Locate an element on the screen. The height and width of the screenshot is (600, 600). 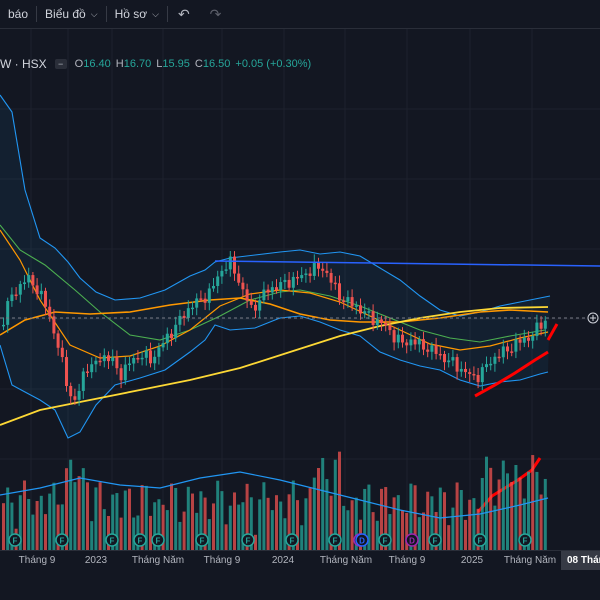
toolbar-divider is located at coordinates (106, 14).